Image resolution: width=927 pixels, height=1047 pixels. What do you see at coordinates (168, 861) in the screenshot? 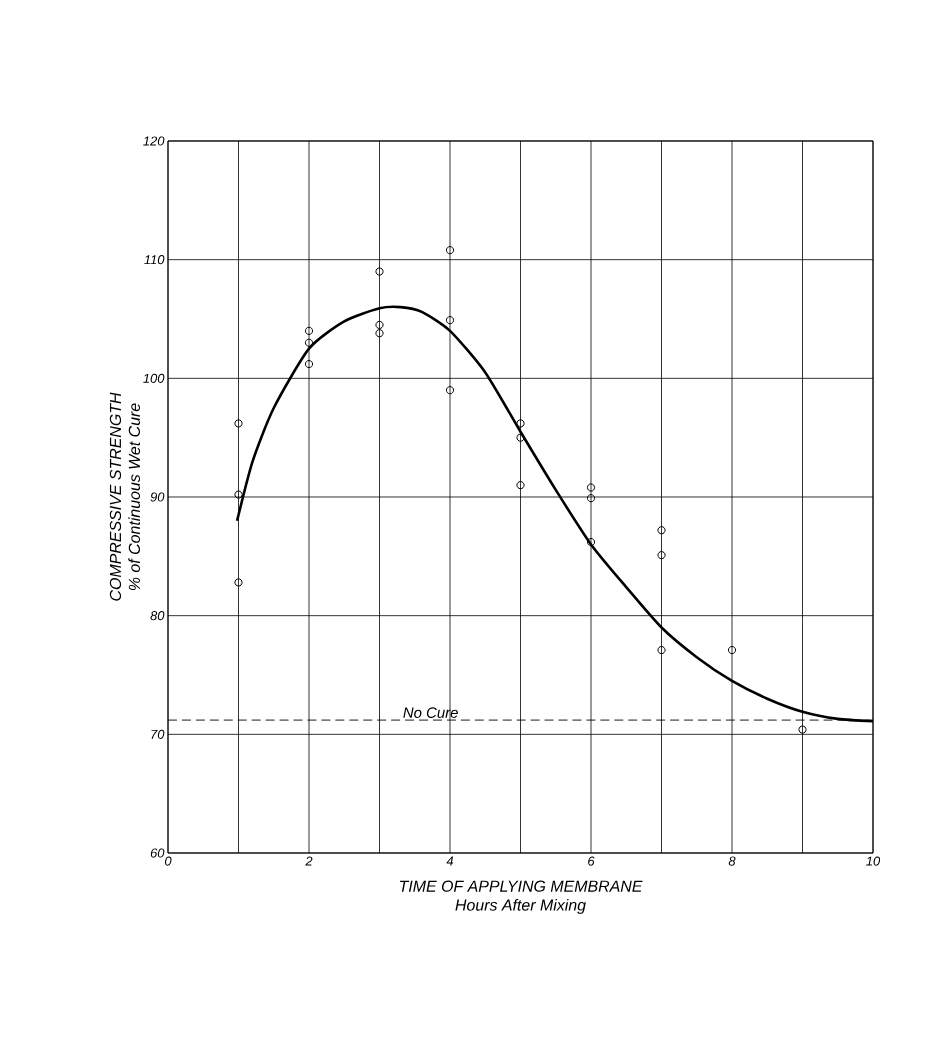
I see `x-tick-label: 0` at bounding box center [168, 861].